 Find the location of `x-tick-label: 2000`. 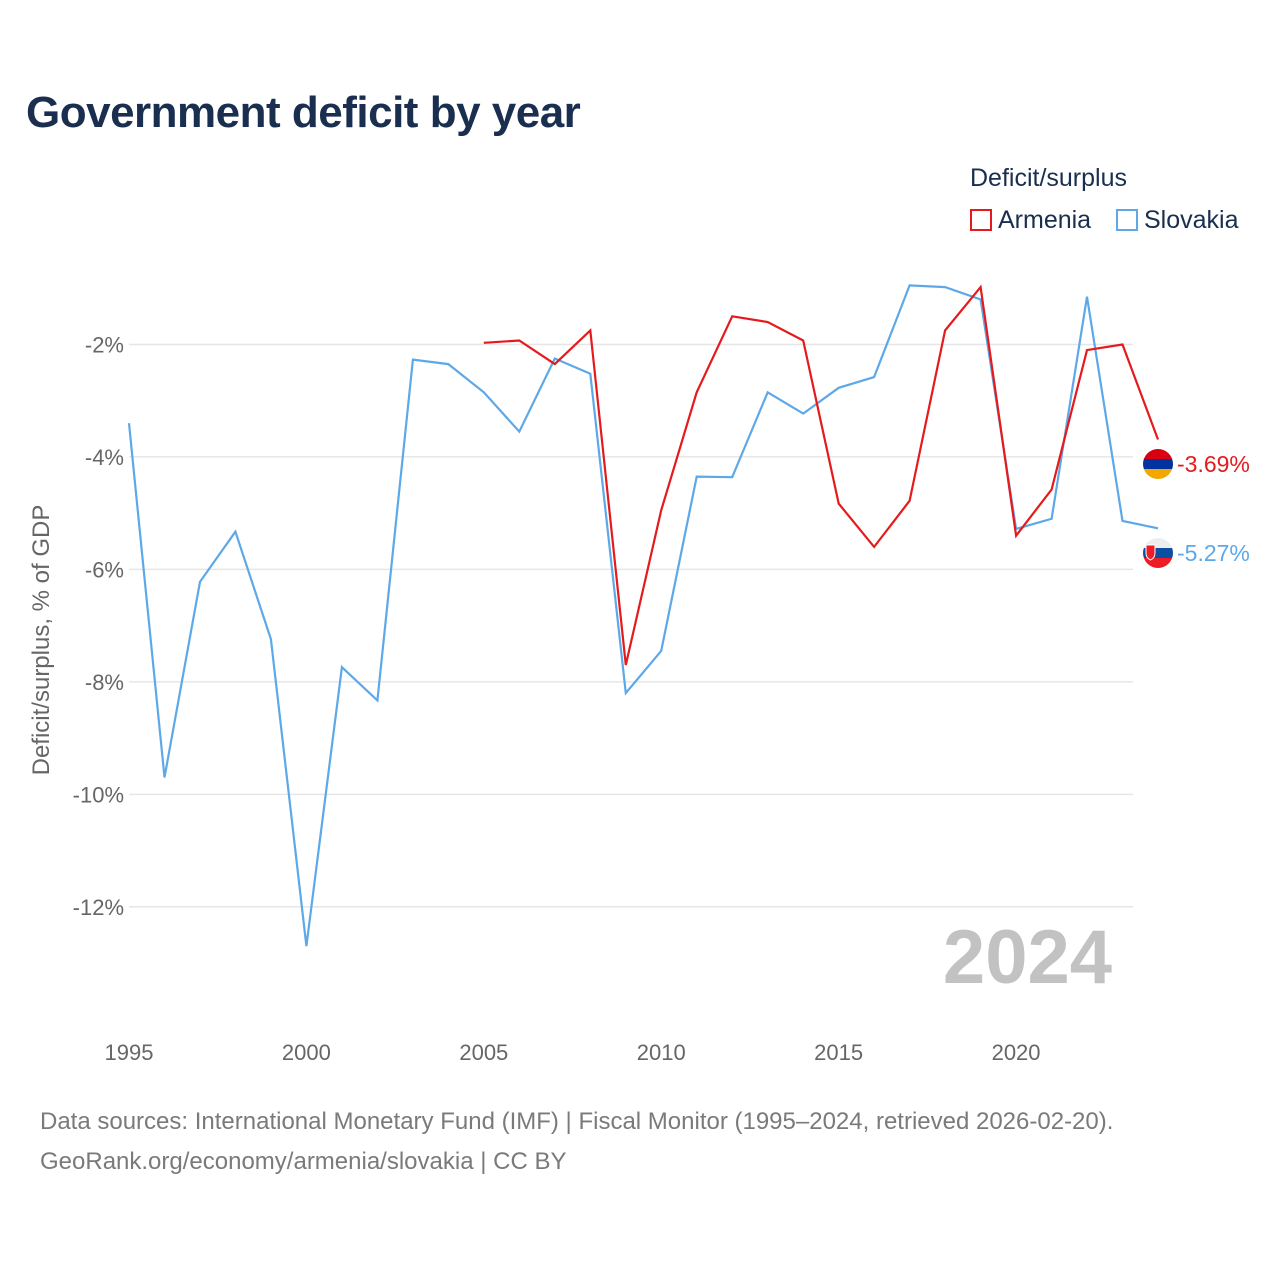

x-tick-label: 2000 is located at coordinates (306, 1052).